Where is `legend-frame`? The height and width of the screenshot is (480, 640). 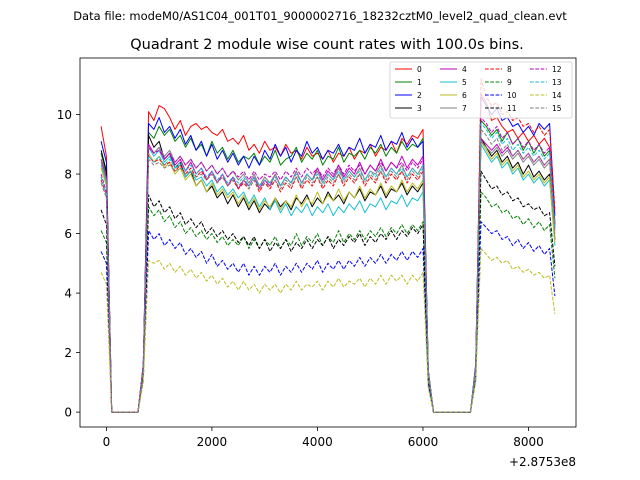 legend-frame is located at coordinates (481, 90).